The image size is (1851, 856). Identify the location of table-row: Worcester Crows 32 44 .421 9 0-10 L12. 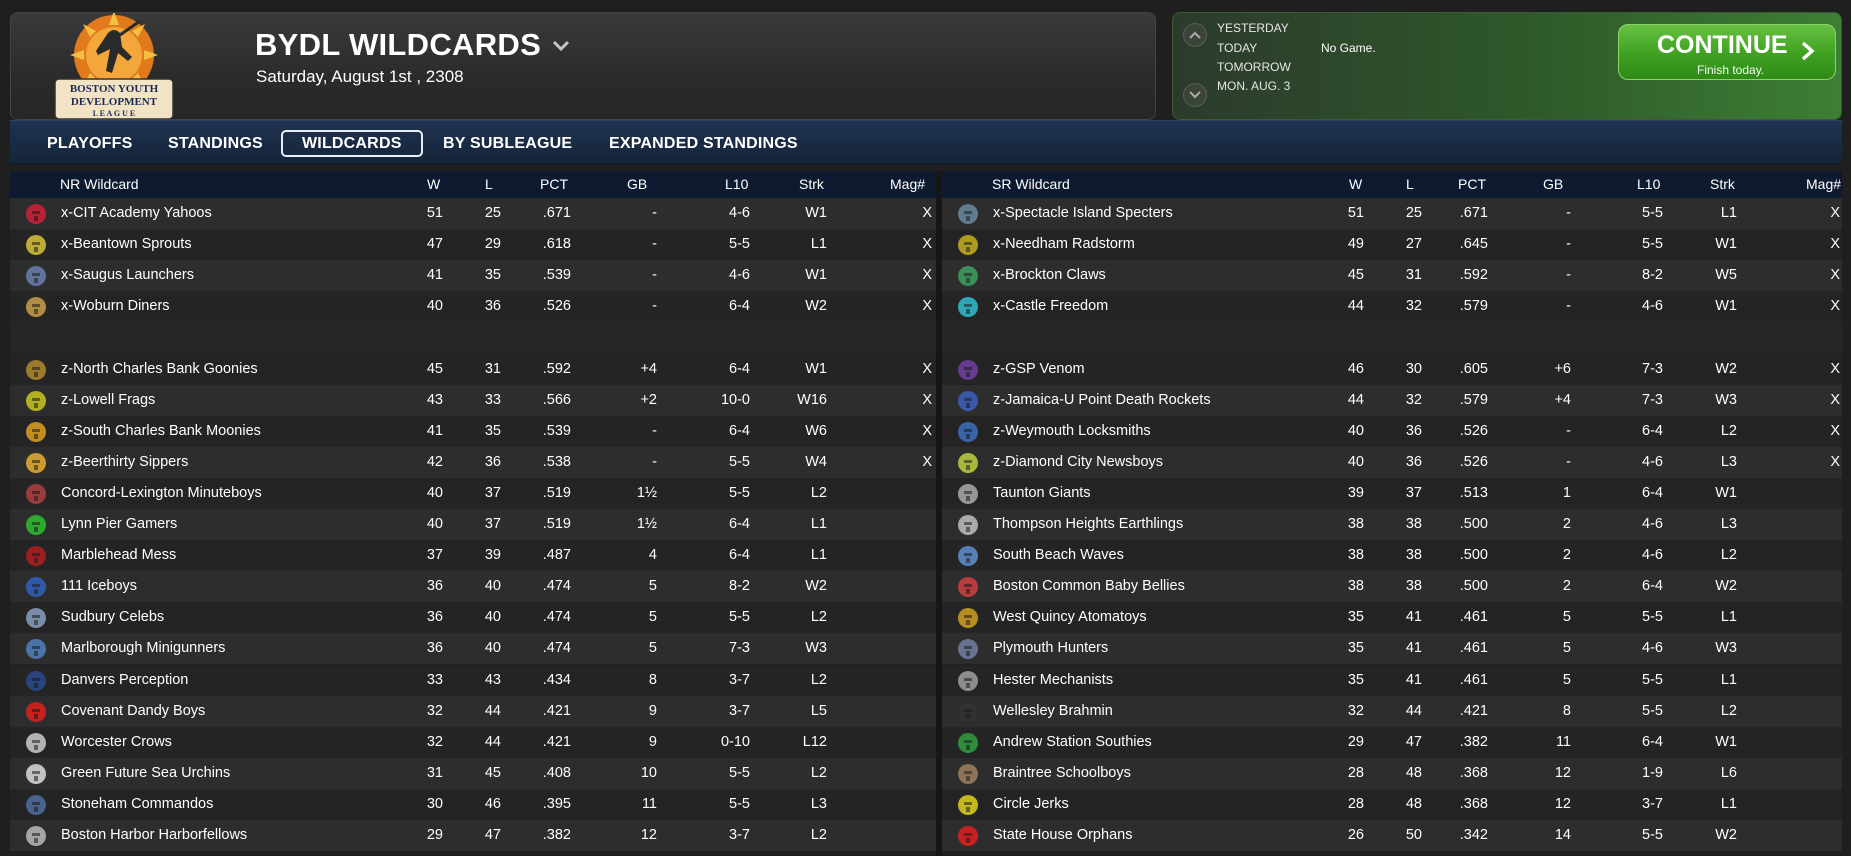
(473, 742).